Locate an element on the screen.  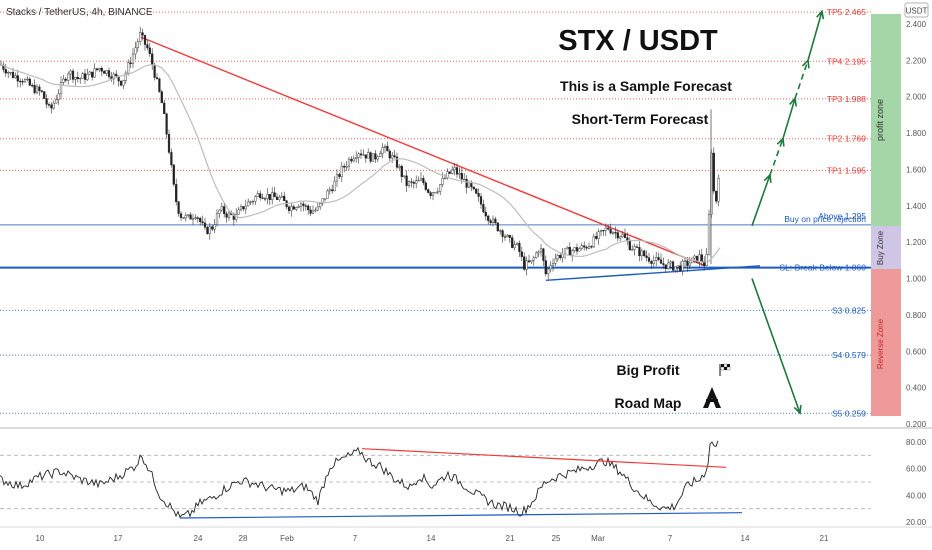
price-tick-11: 0.200 is located at coordinates (916, 424).